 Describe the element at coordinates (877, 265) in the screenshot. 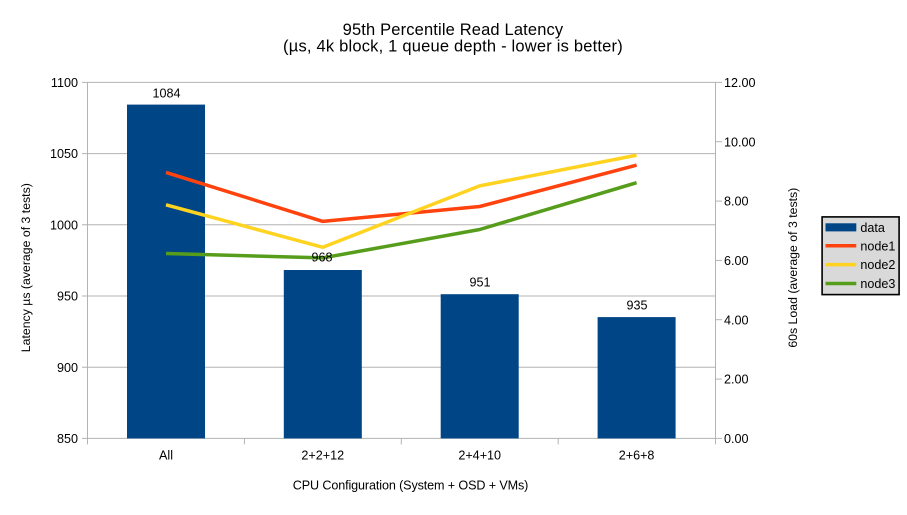

I see `svg-text: node2` at that location.